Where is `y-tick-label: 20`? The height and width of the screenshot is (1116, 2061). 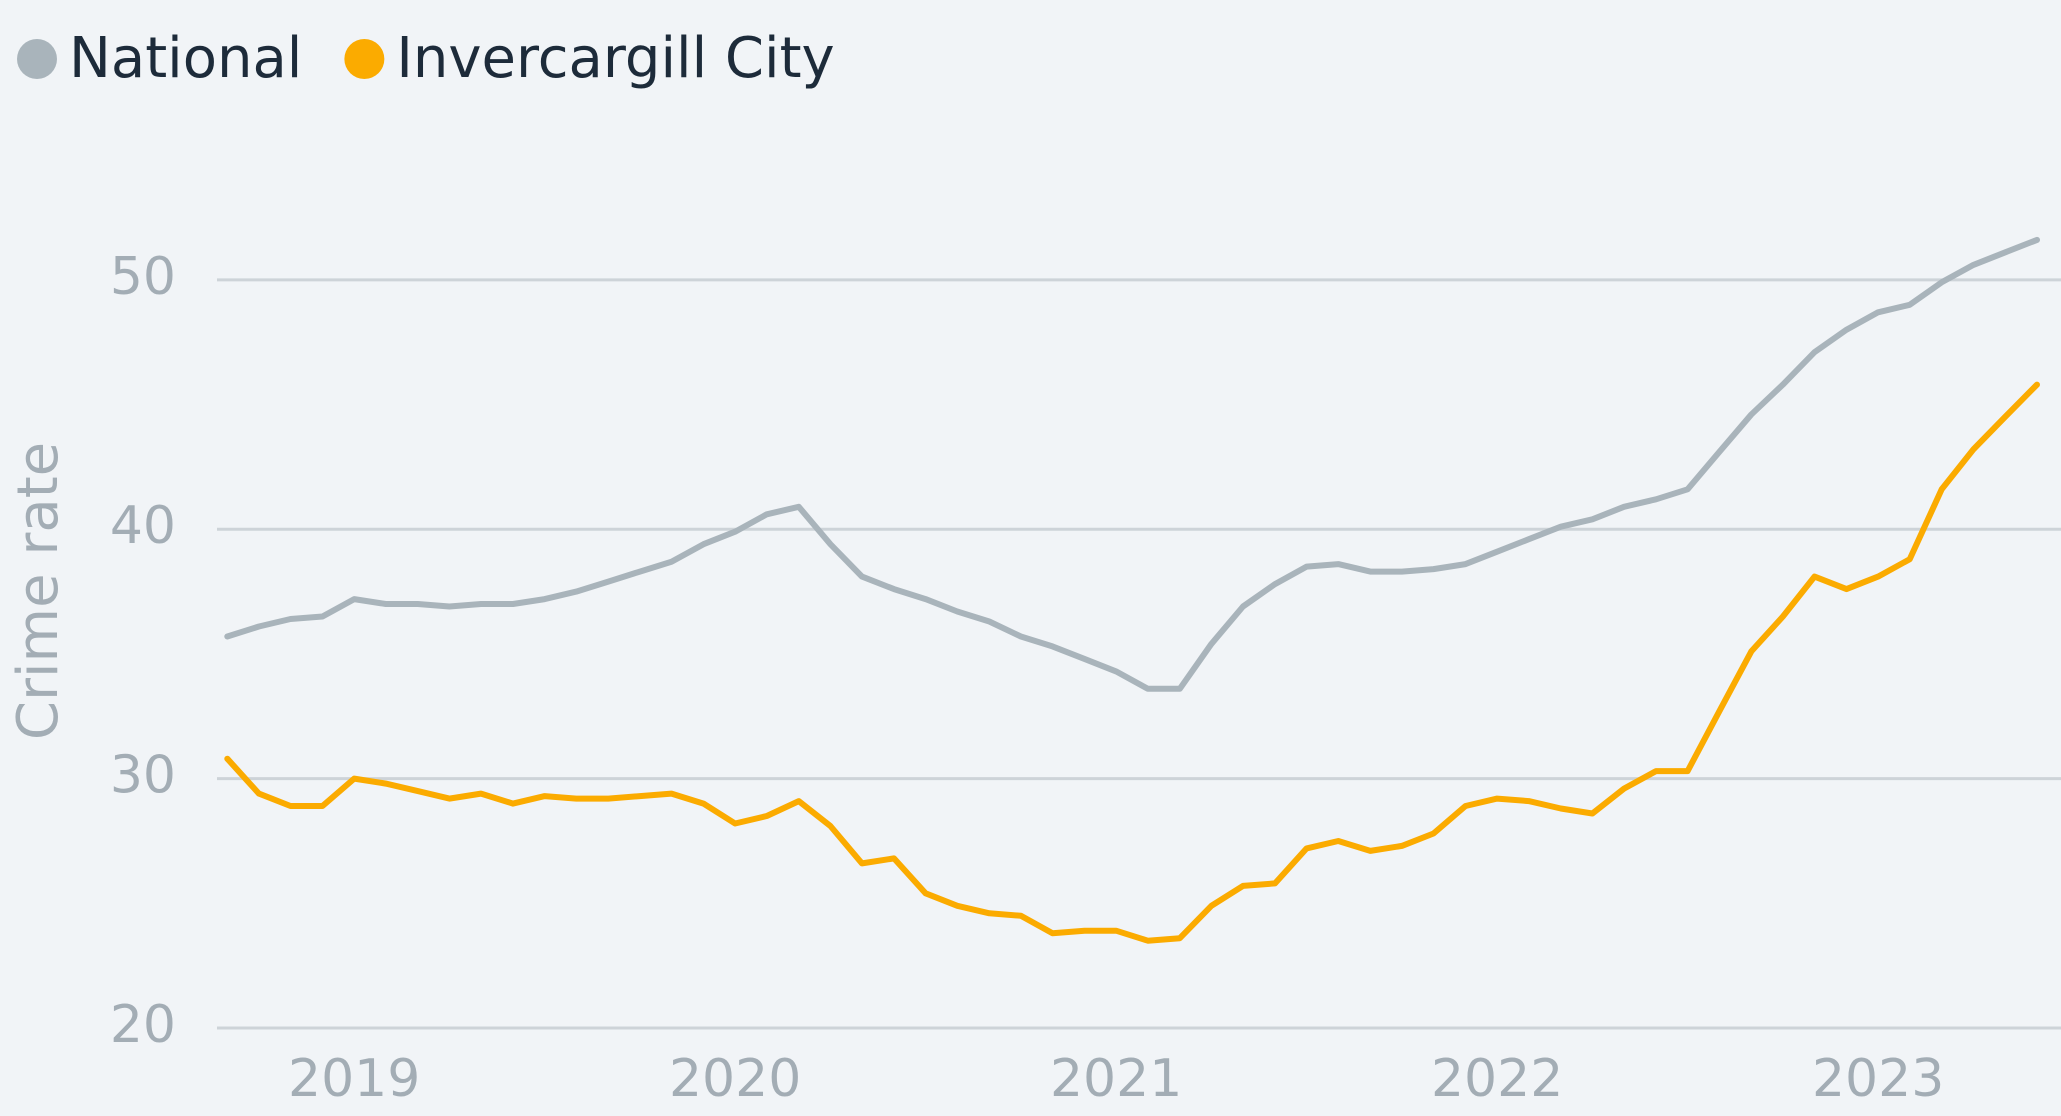 y-tick-label: 20 is located at coordinates (143, 1025).